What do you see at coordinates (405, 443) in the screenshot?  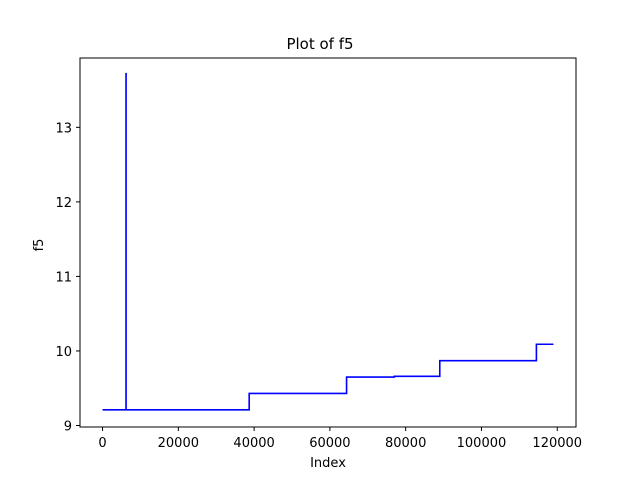 I see `x-tick-label: 80000` at bounding box center [405, 443].